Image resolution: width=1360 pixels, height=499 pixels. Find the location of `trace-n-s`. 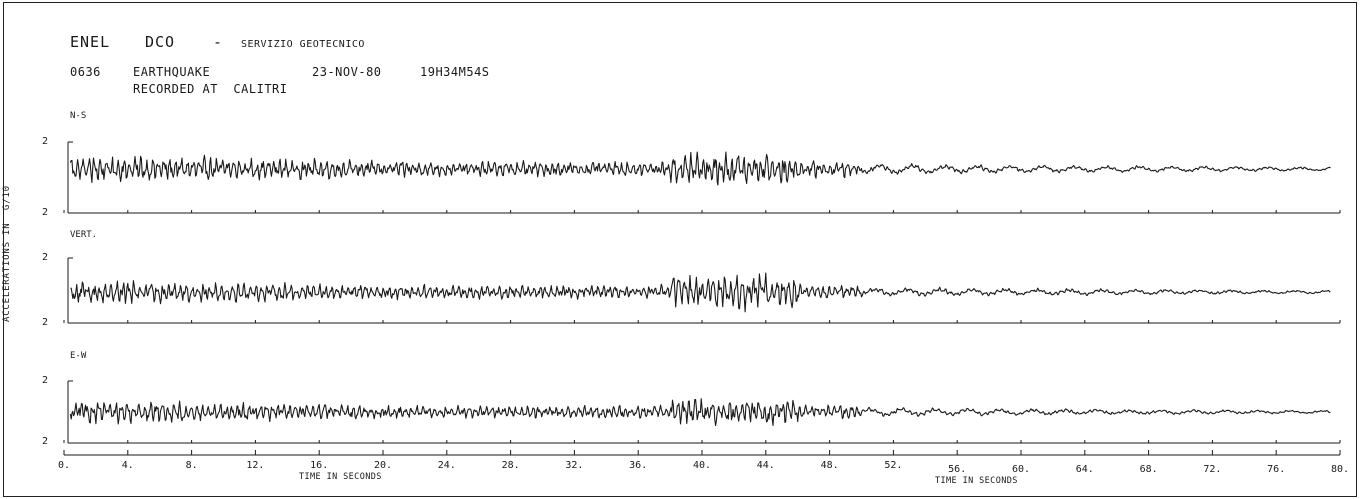

trace-n-s is located at coordinates (700, 168).